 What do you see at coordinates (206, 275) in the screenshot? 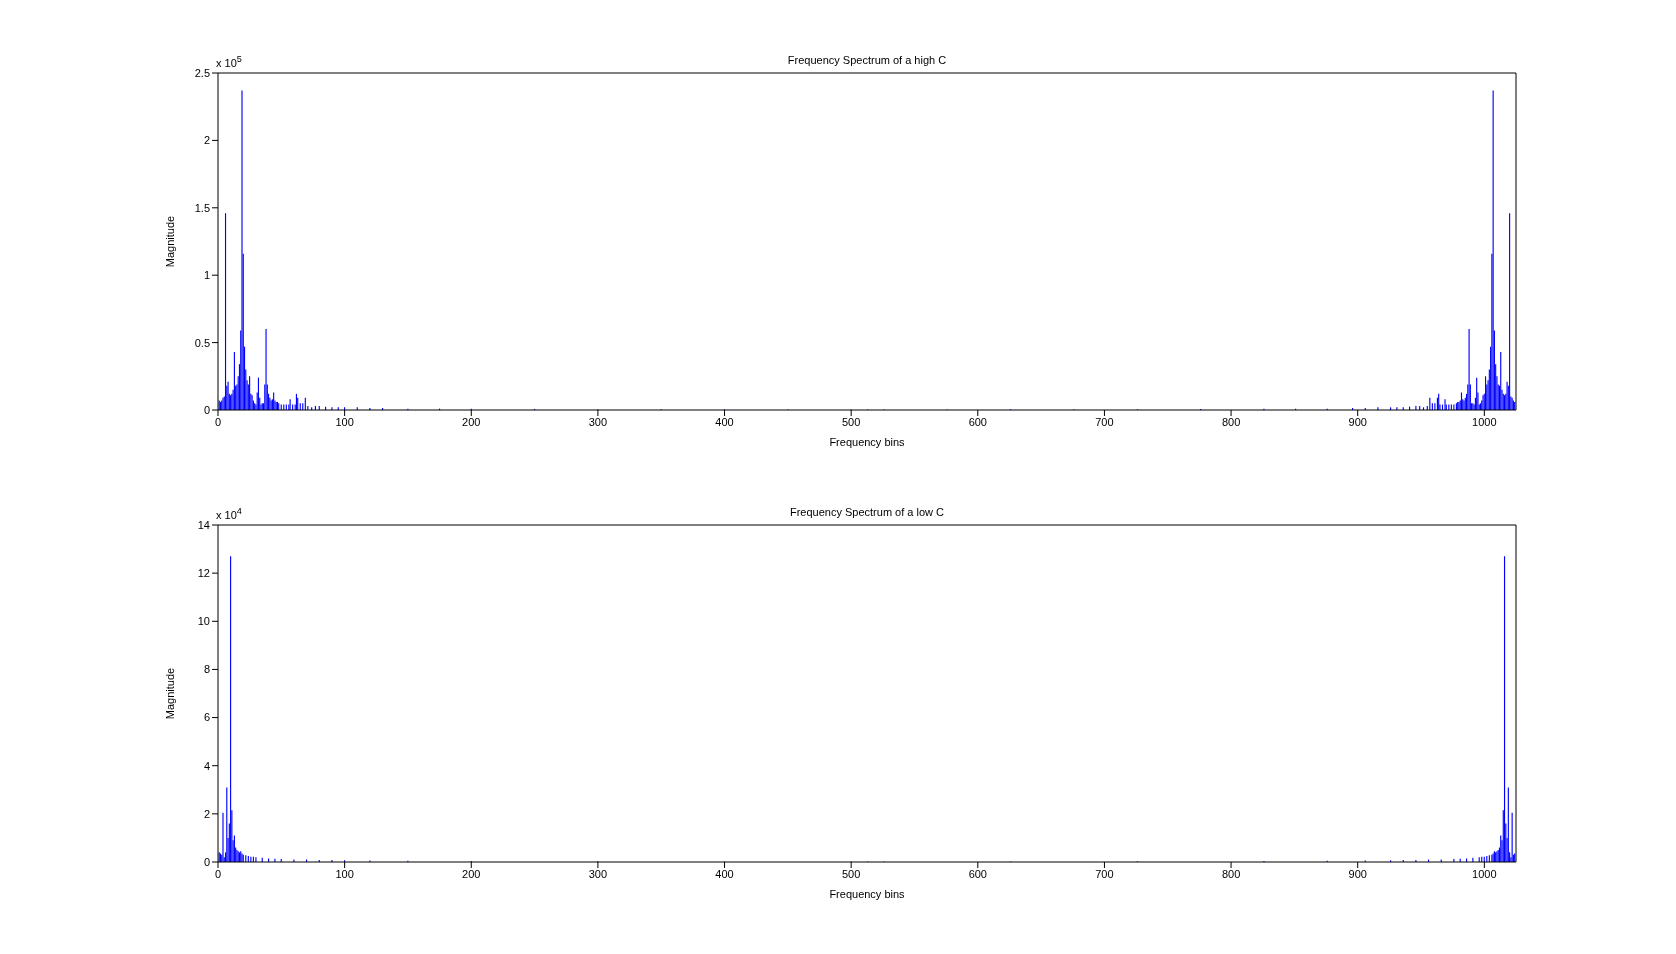
I see `y-tick-label: 1` at bounding box center [206, 275].